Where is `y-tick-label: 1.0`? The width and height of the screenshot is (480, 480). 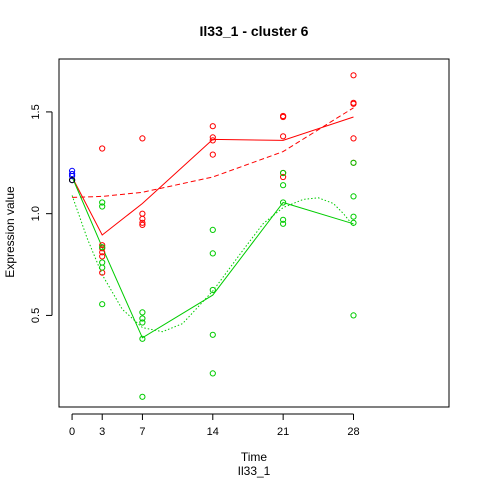
y-tick-label: 1.0 is located at coordinates (36, 213).